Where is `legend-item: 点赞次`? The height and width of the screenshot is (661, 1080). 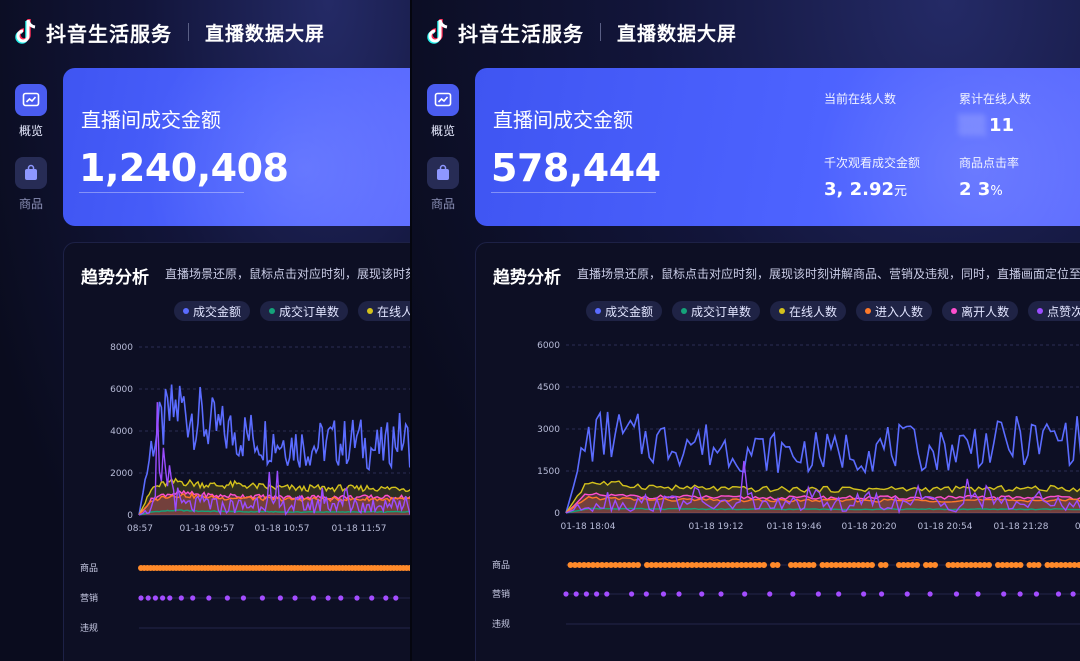 legend-item: 点赞次 is located at coordinates (1054, 311).